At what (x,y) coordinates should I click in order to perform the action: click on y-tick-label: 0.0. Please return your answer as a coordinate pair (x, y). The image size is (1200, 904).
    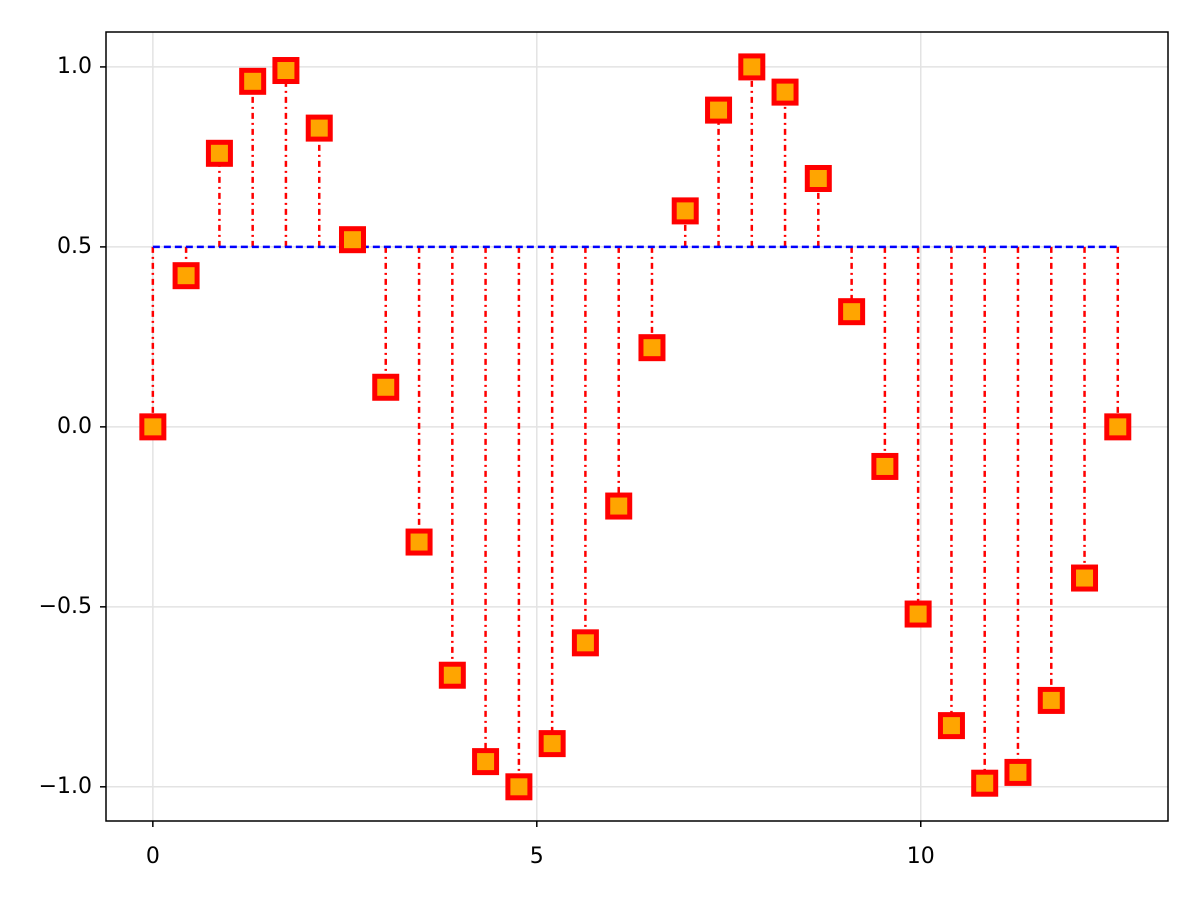
    Looking at the image, I should click on (74, 426).